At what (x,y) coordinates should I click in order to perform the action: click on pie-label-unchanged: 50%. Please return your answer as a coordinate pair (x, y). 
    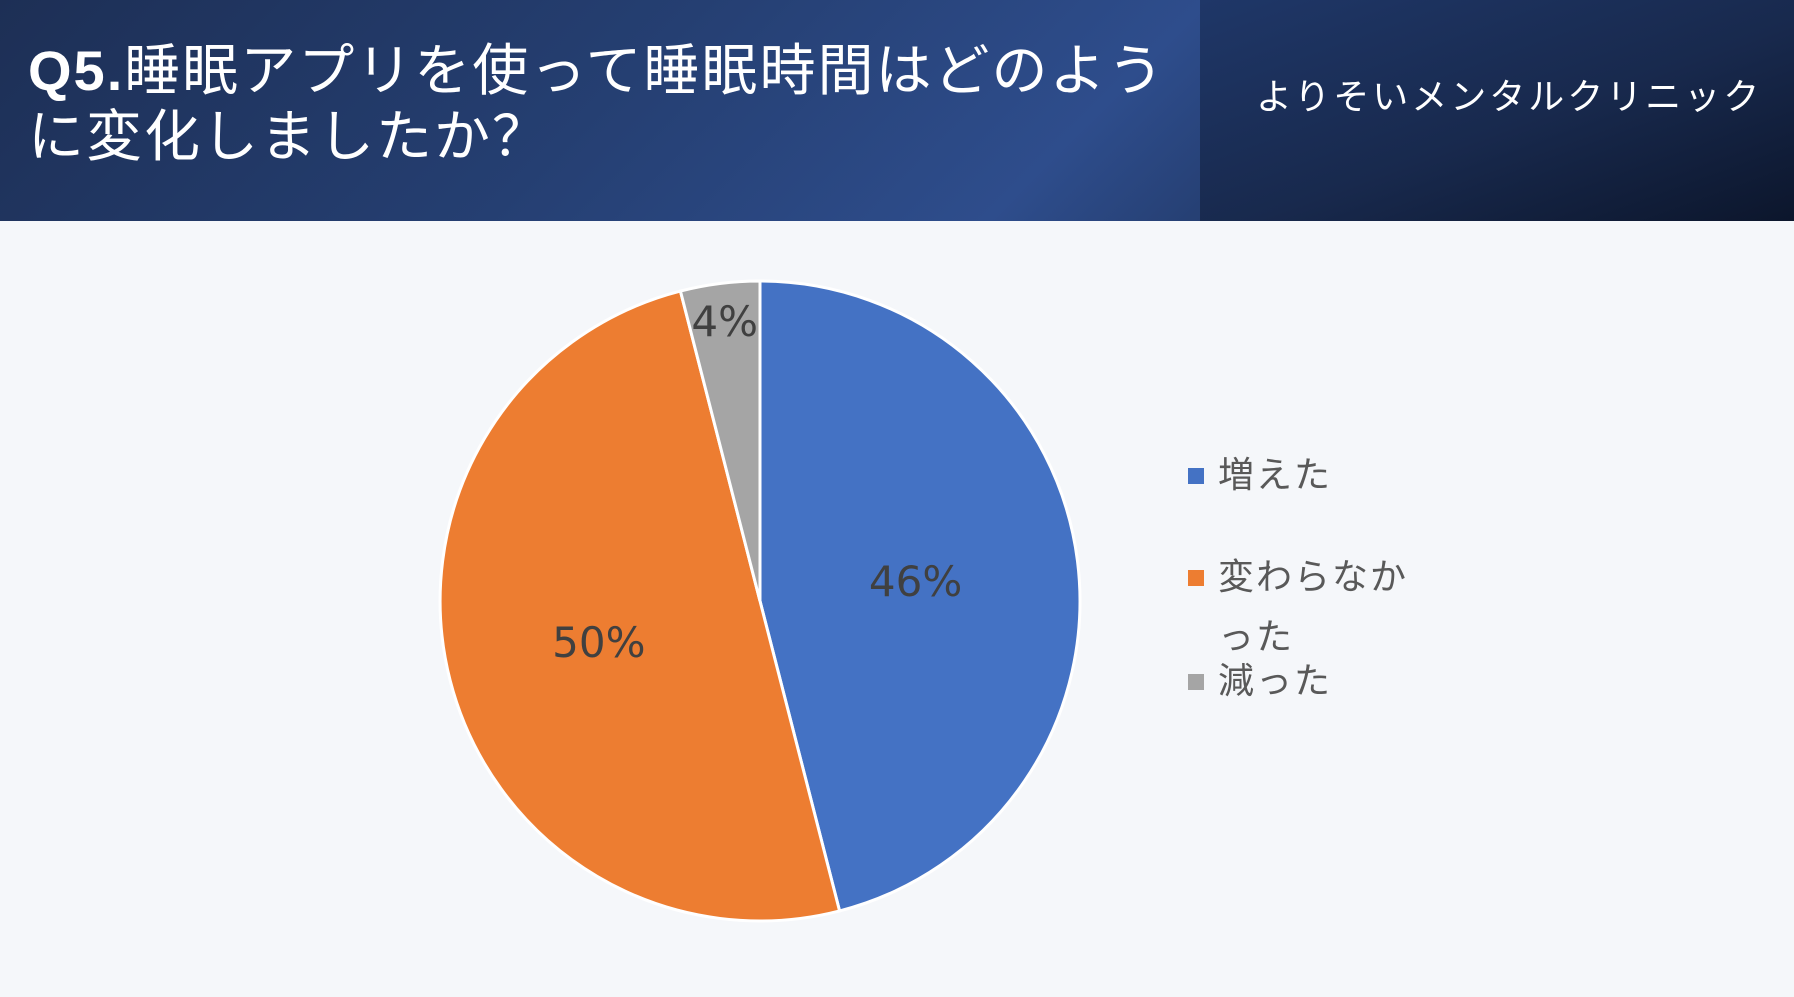
    Looking at the image, I should click on (598, 642).